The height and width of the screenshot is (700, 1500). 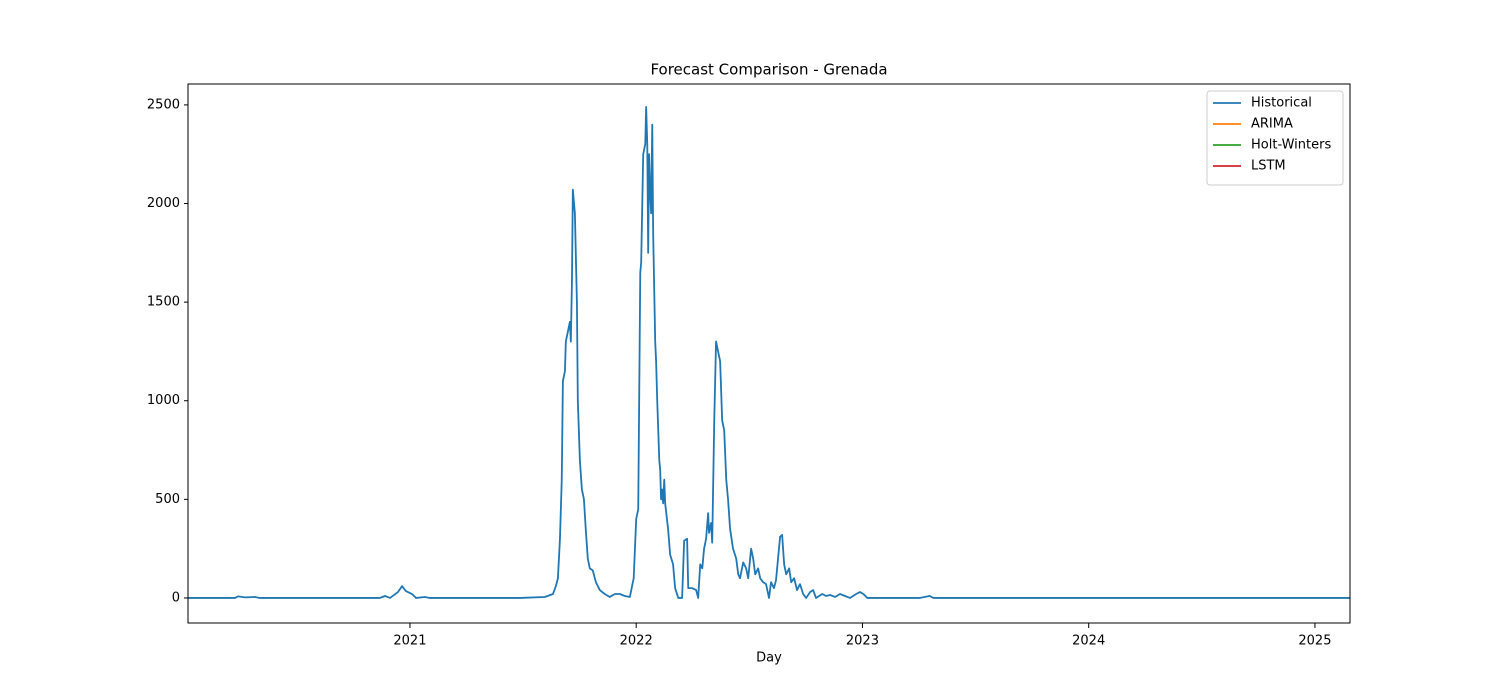 What do you see at coordinates (636, 641) in the screenshot?
I see `x-tick-label: 2022` at bounding box center [636, 641].